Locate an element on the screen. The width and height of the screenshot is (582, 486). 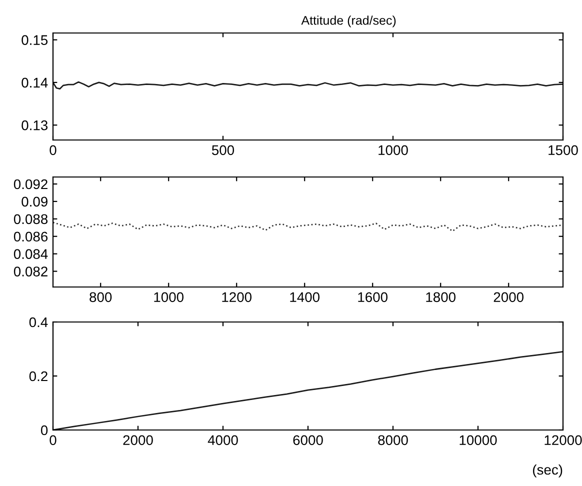
y-tick-label: 0.086 is located at coordinates (31, 237).